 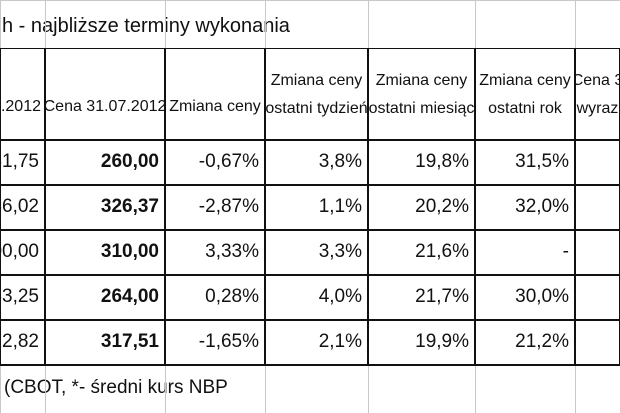 I want to click on cell-value: 21,2%, so click(x=542, y=341).